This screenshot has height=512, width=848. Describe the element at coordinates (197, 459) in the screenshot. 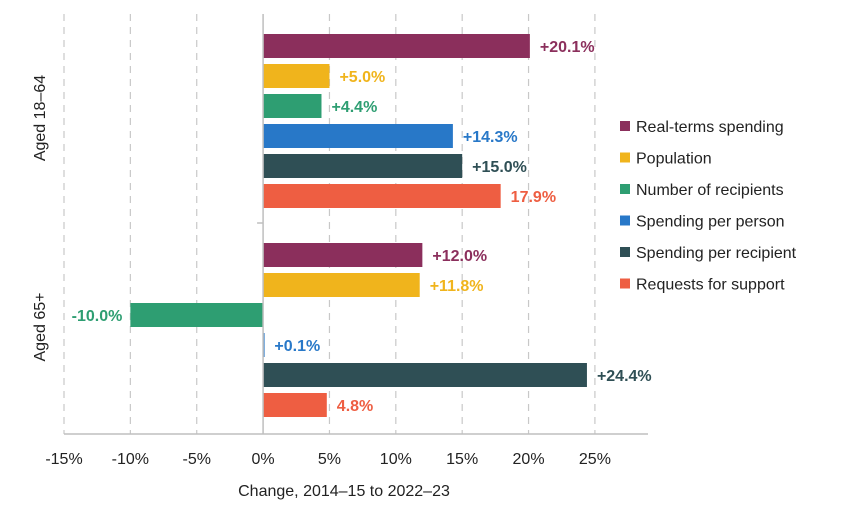

I see `x-tick-label: -5%` at that location.